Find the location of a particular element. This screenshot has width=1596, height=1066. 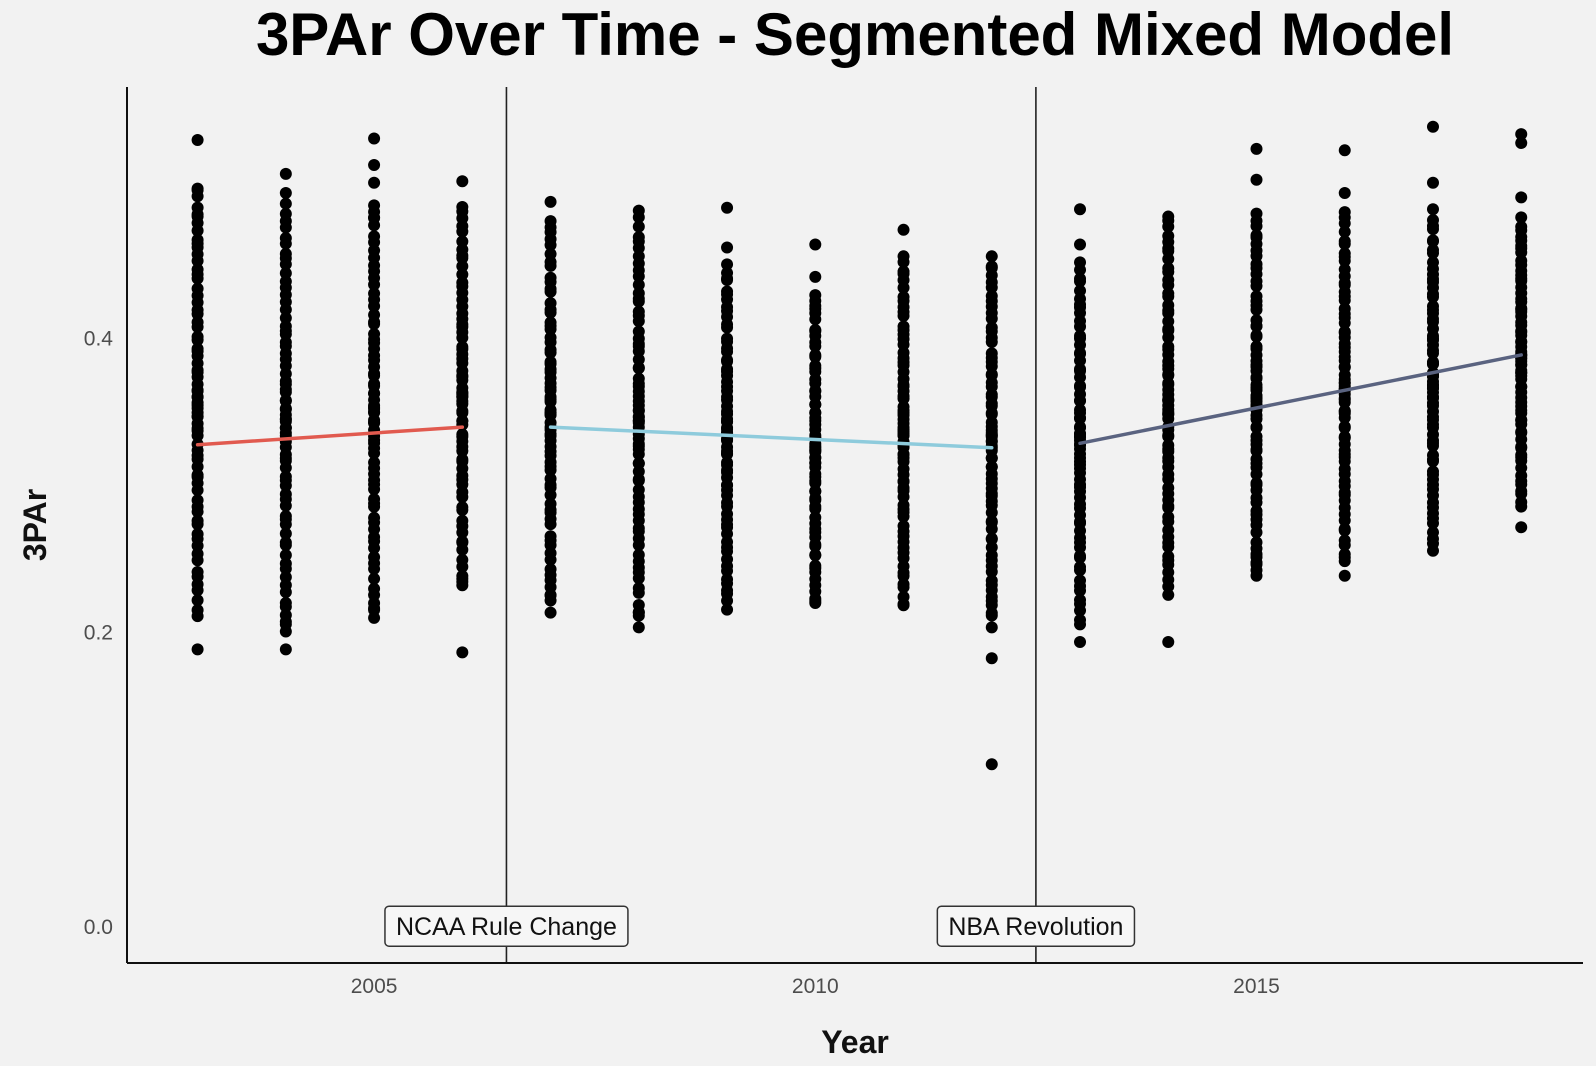

regression-segments is located at coordinates (859, 401).